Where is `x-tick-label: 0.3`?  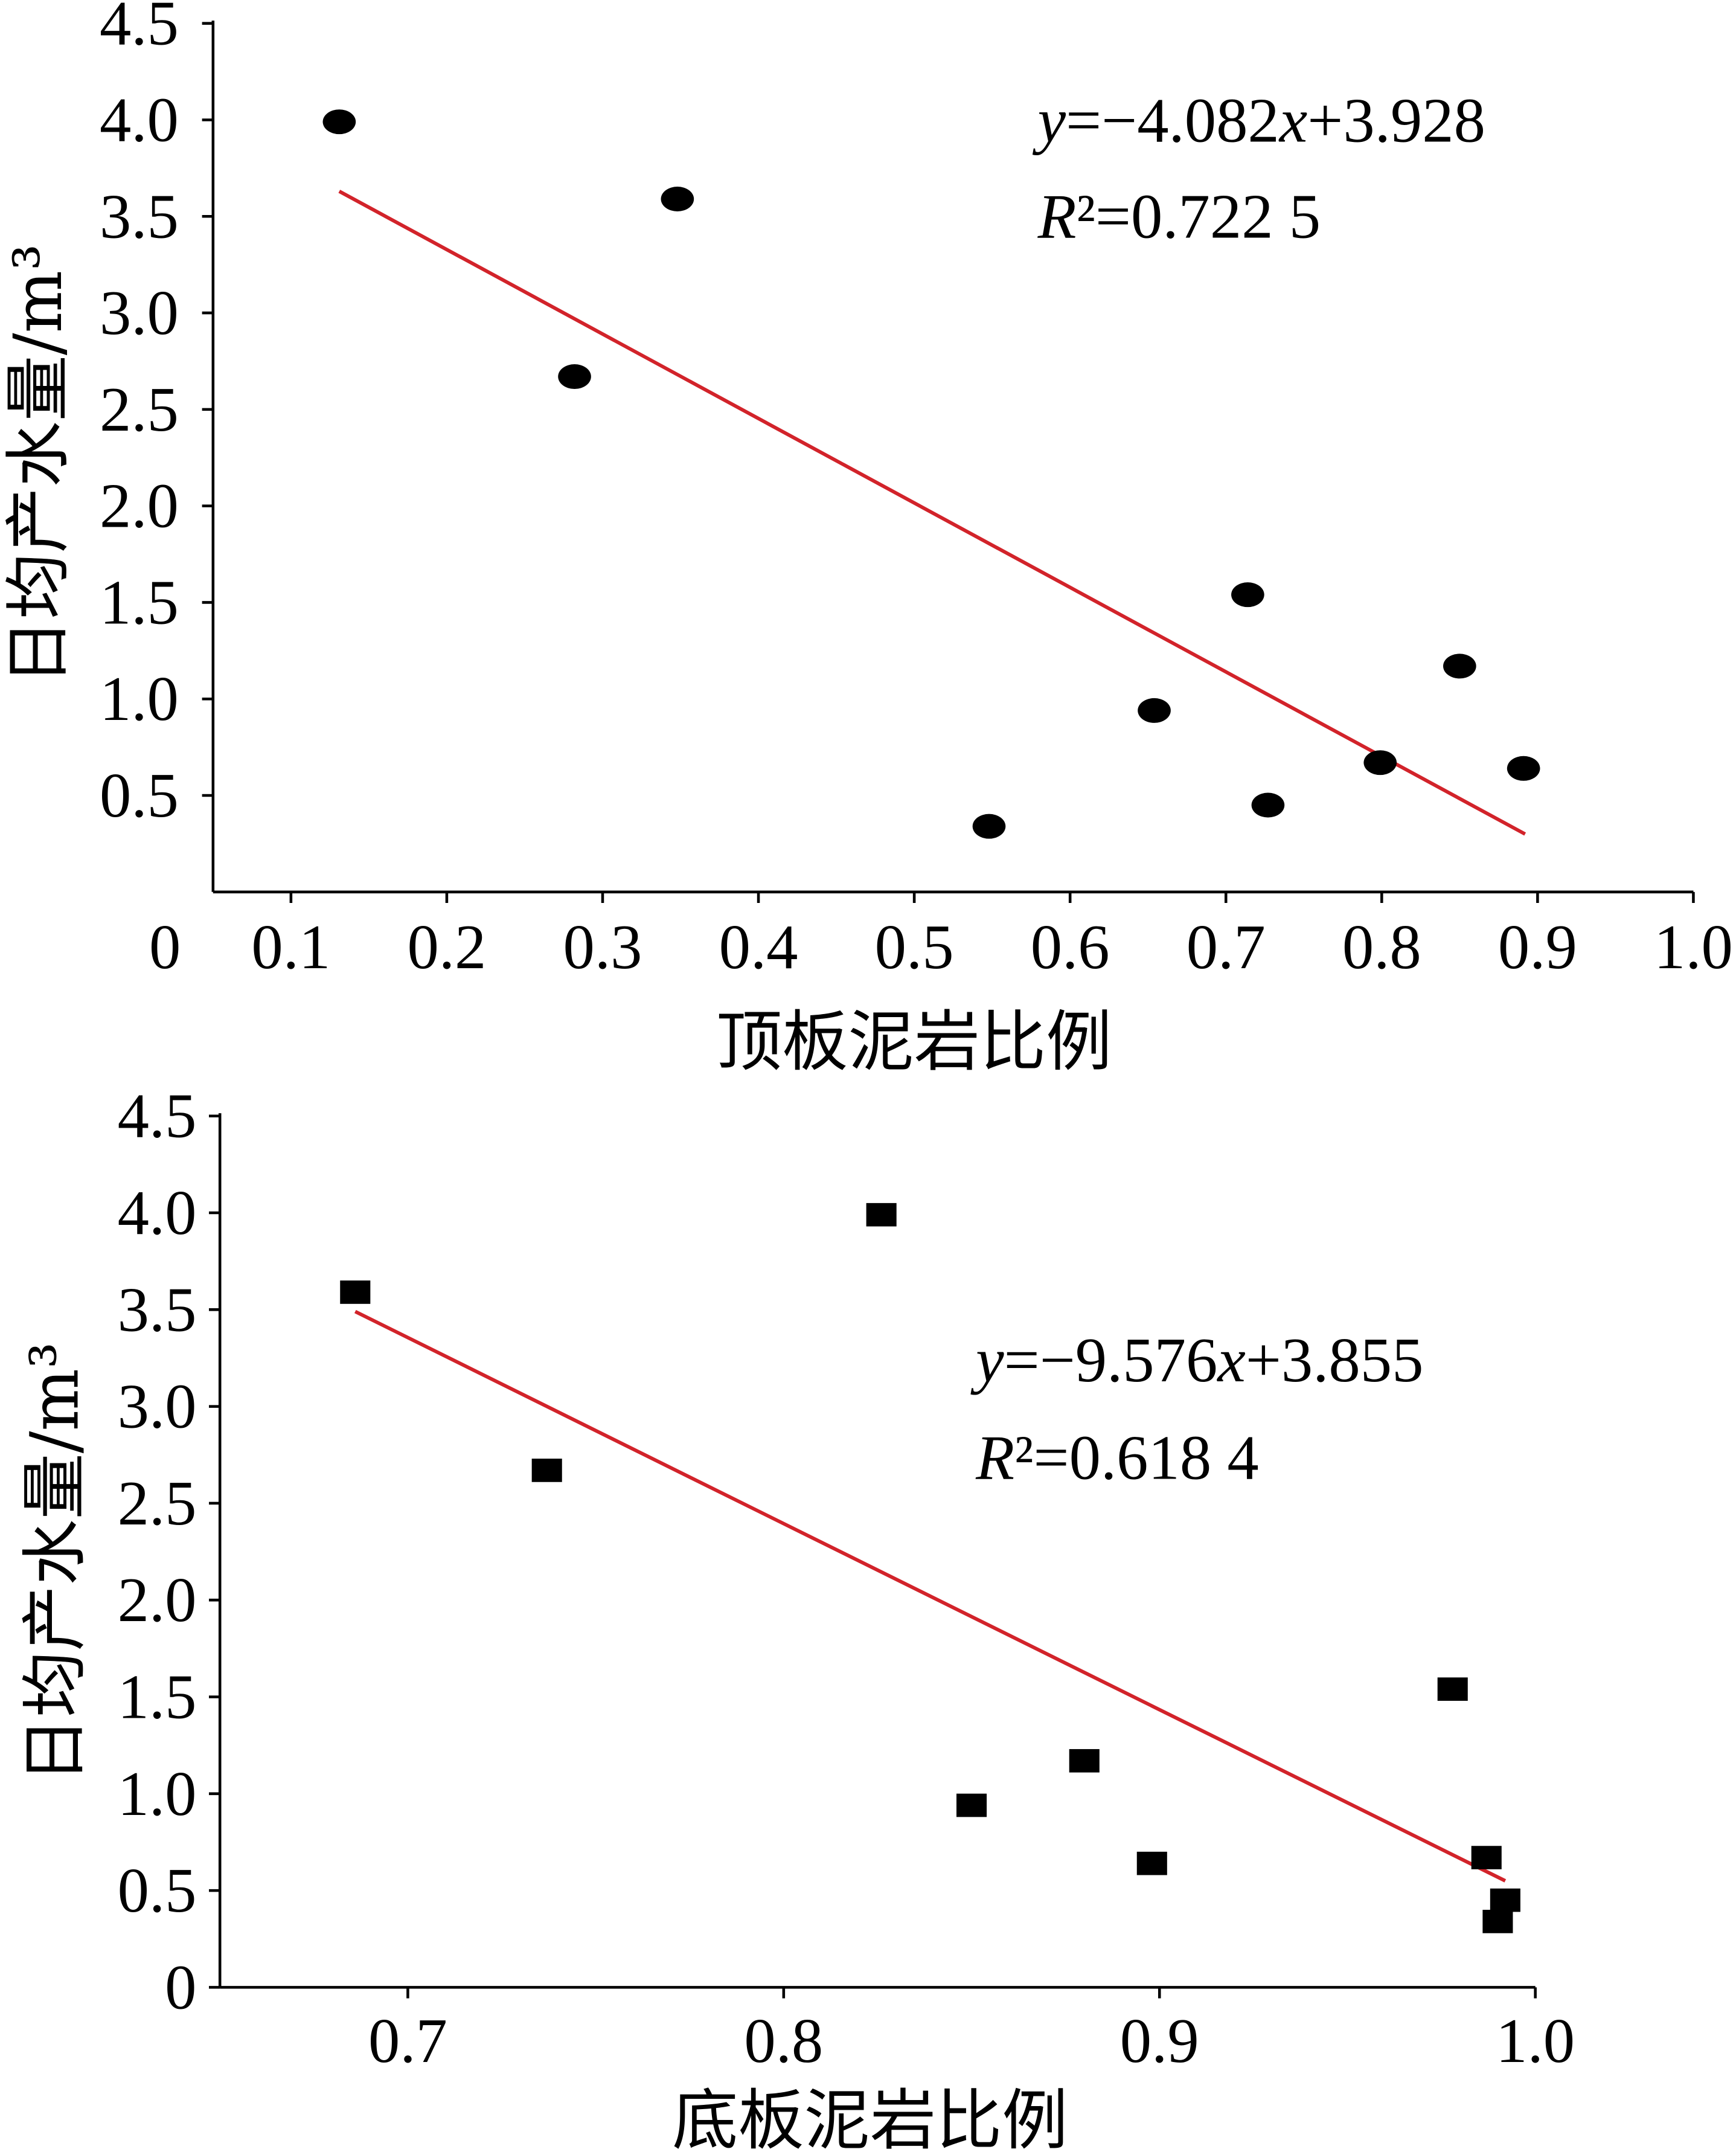
x-tick-label: 0.3 is located at coordinates (602, 947).